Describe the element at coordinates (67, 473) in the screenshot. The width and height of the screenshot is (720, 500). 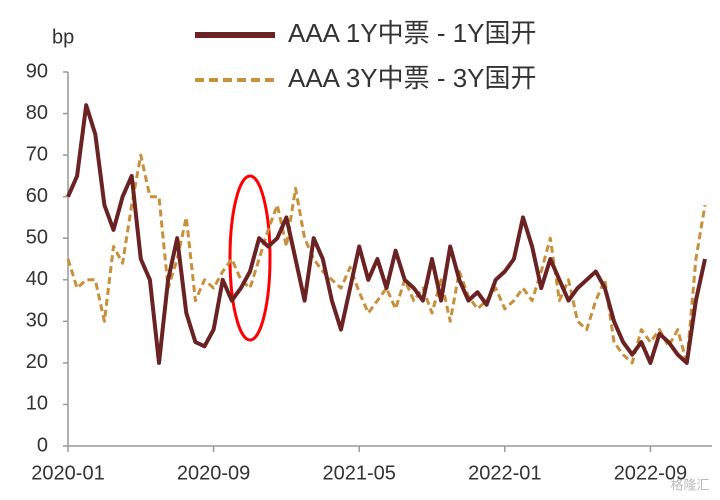
I see `x-tick-label: 2020-01` at that location.